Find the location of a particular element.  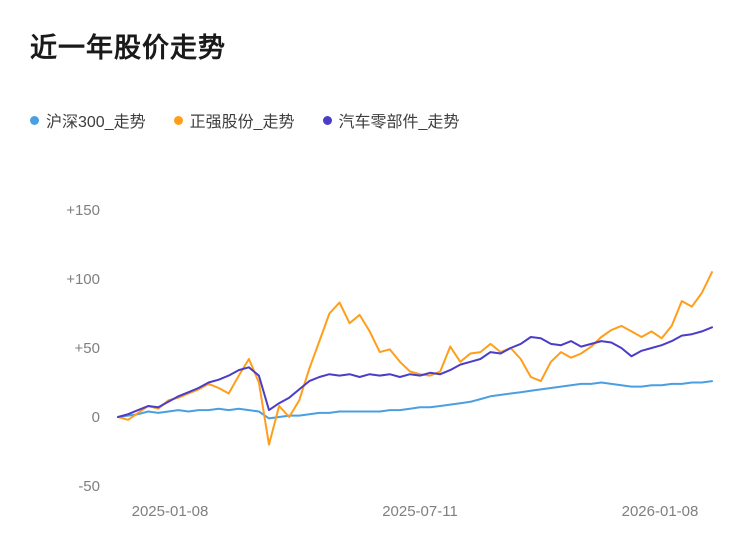

legend-item-0: 沪深300_走势 is located at coordinates (88, 120).